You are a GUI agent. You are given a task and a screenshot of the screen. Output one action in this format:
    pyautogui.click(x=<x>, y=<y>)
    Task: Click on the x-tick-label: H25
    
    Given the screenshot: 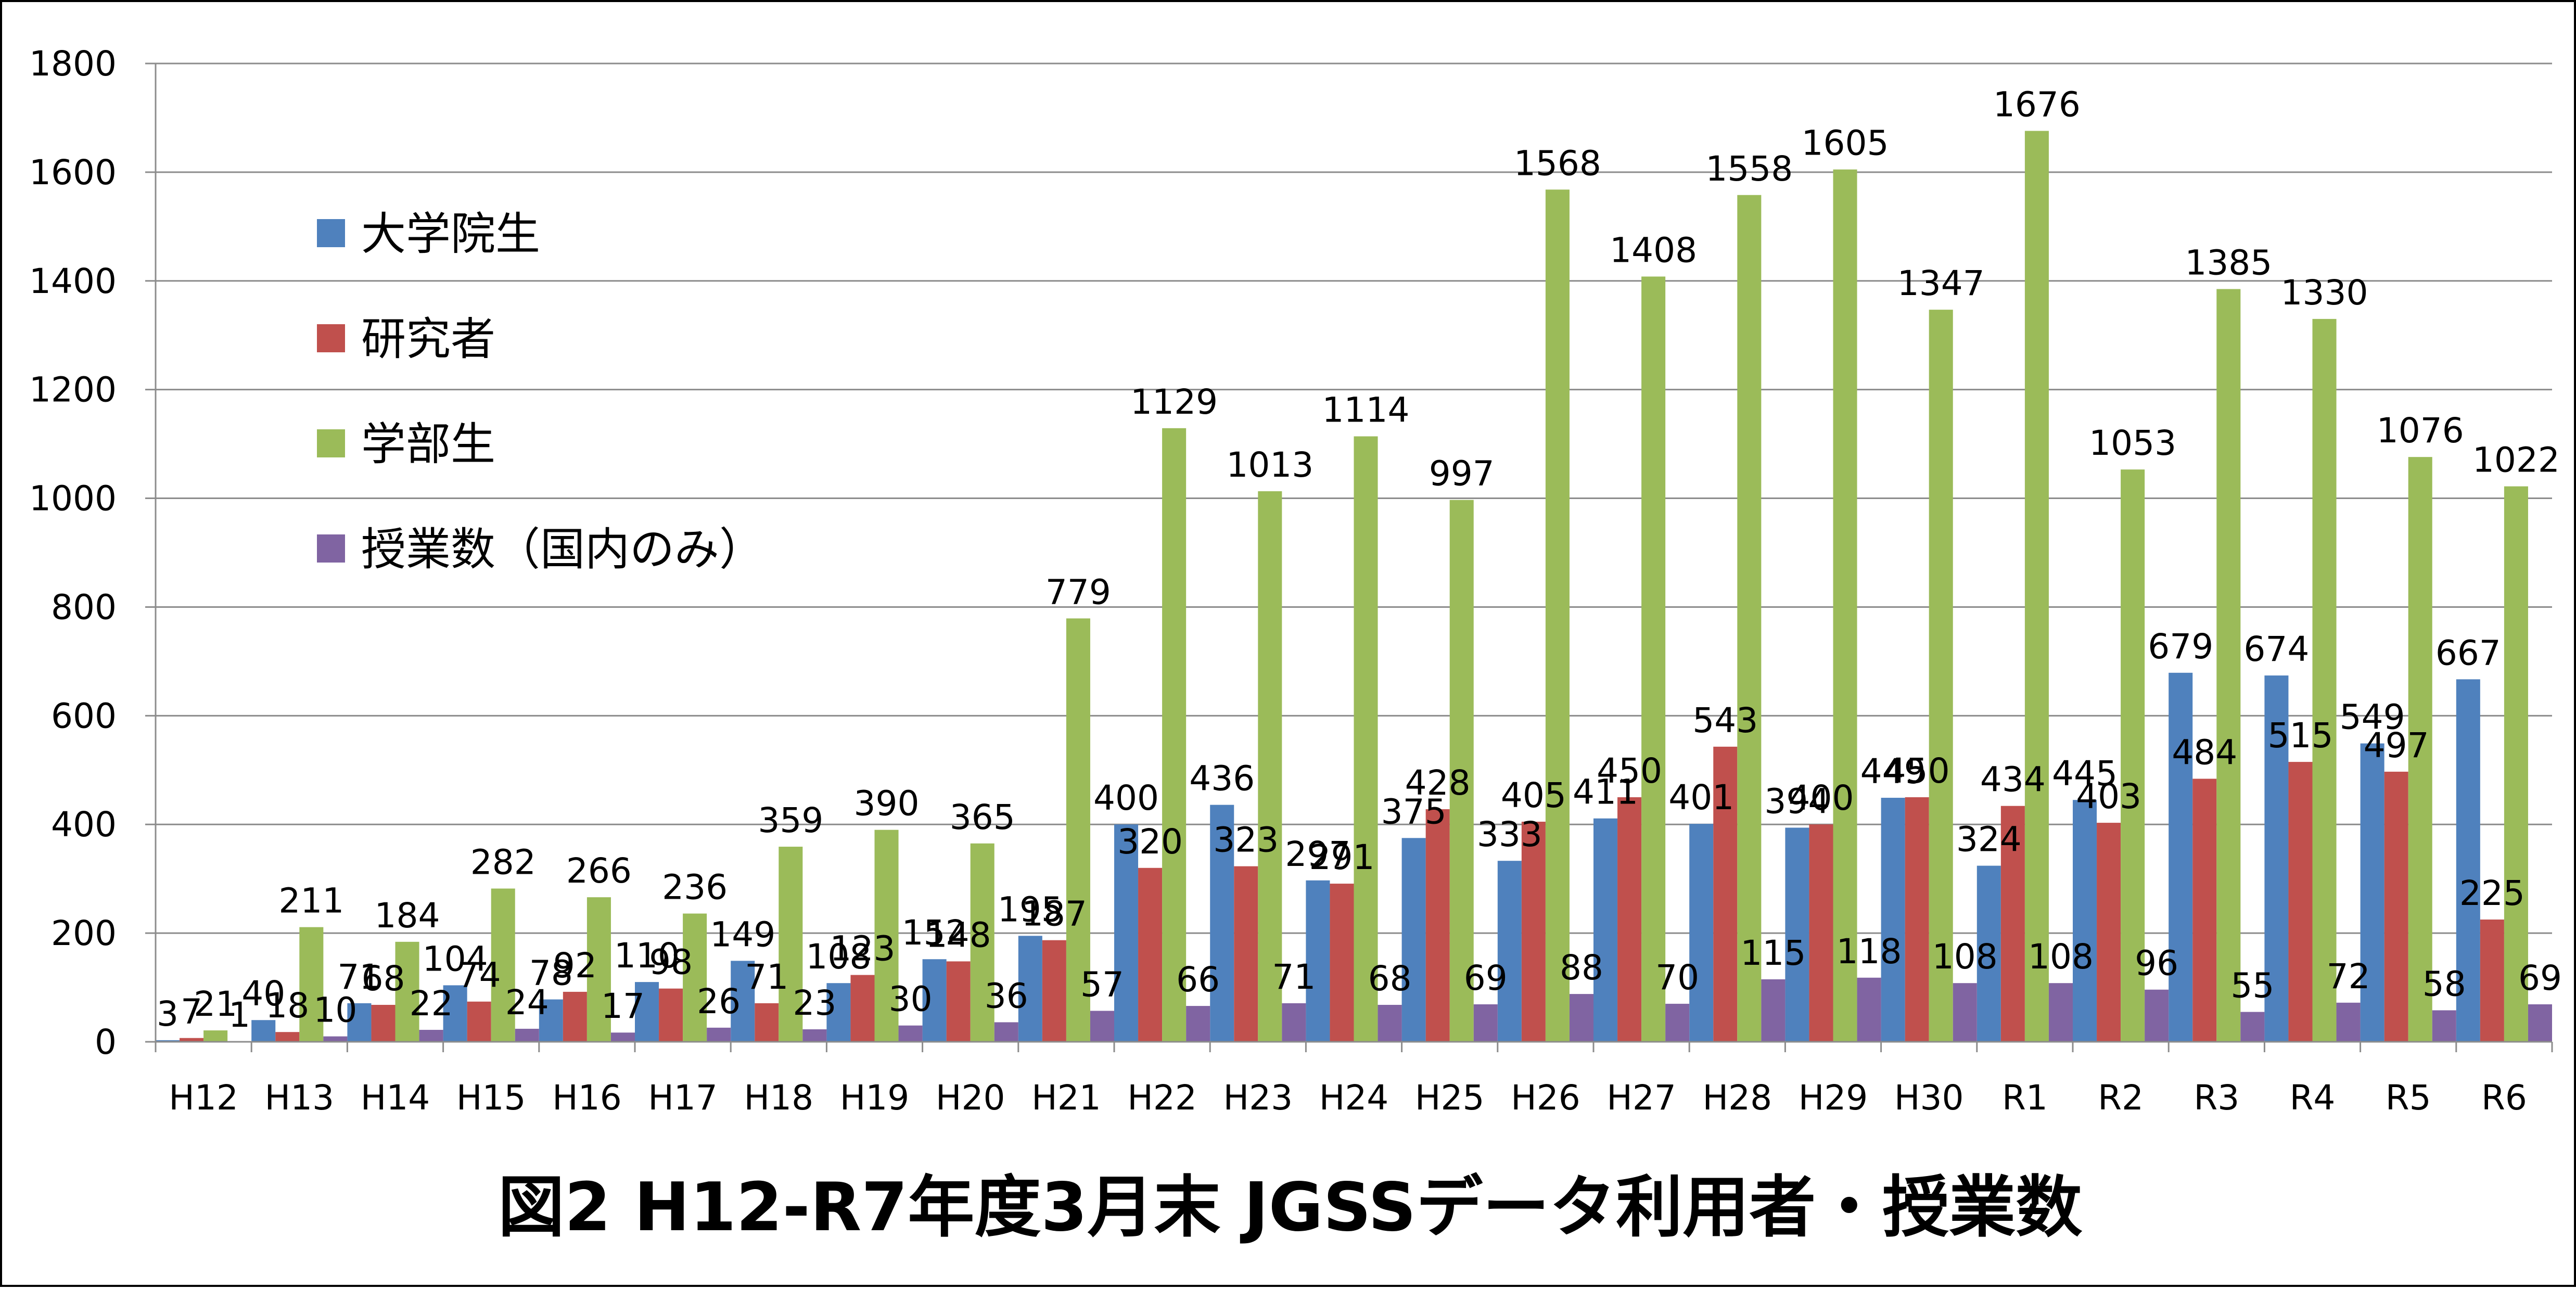 What is the action you would take?
    pyautogui.click(x=1450, y=1098)
    